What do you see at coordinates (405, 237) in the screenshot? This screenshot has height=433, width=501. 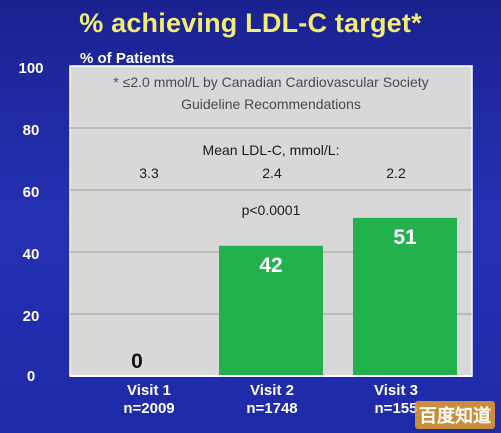 I see `bar-value-label-visit-3: 51` at bounding box center [405, 237].